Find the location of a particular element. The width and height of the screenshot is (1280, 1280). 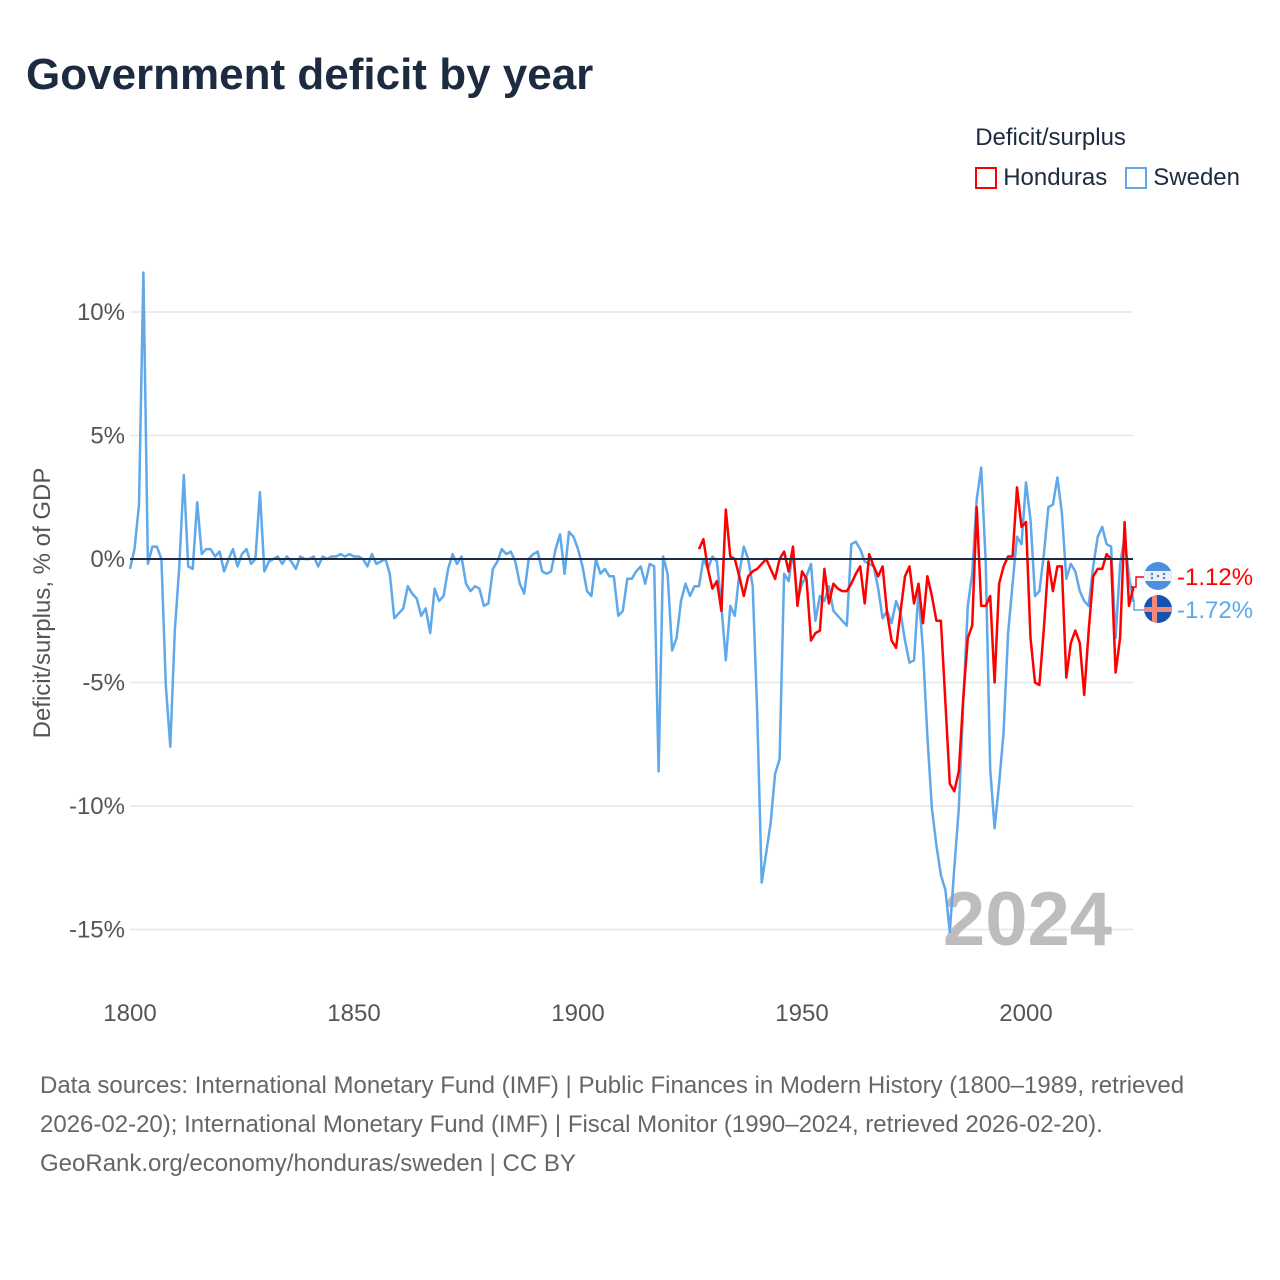

legend-item-honduras: Honduras is located at coordinates (1041, 178).